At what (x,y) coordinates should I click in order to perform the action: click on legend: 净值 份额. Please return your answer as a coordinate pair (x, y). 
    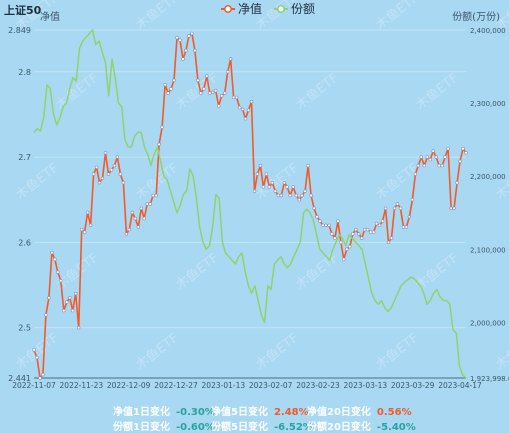
    Looking at the image, I should click on (268, 8).